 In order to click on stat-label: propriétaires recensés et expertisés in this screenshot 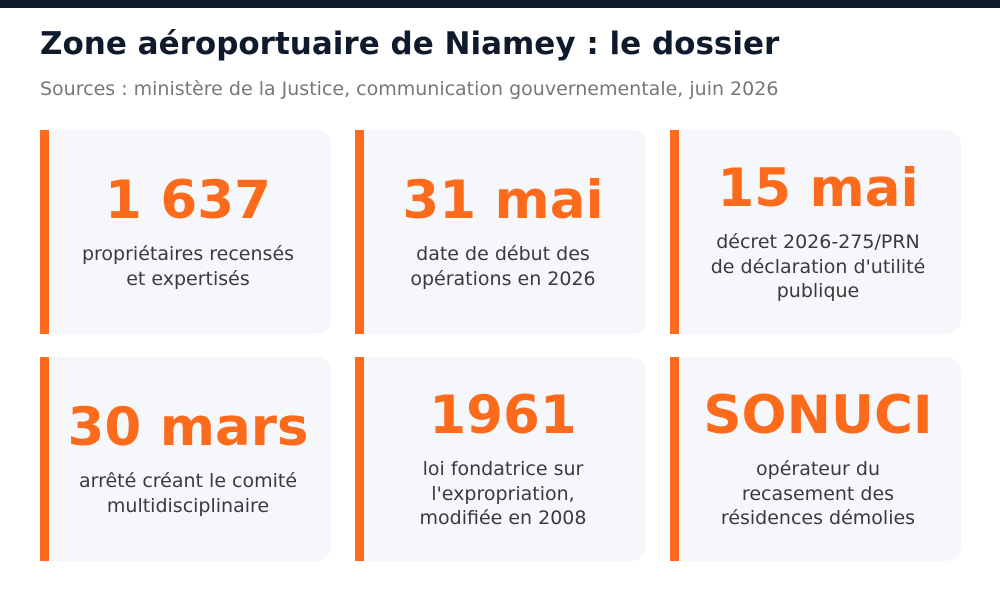, I will do `click(188, 267)`.